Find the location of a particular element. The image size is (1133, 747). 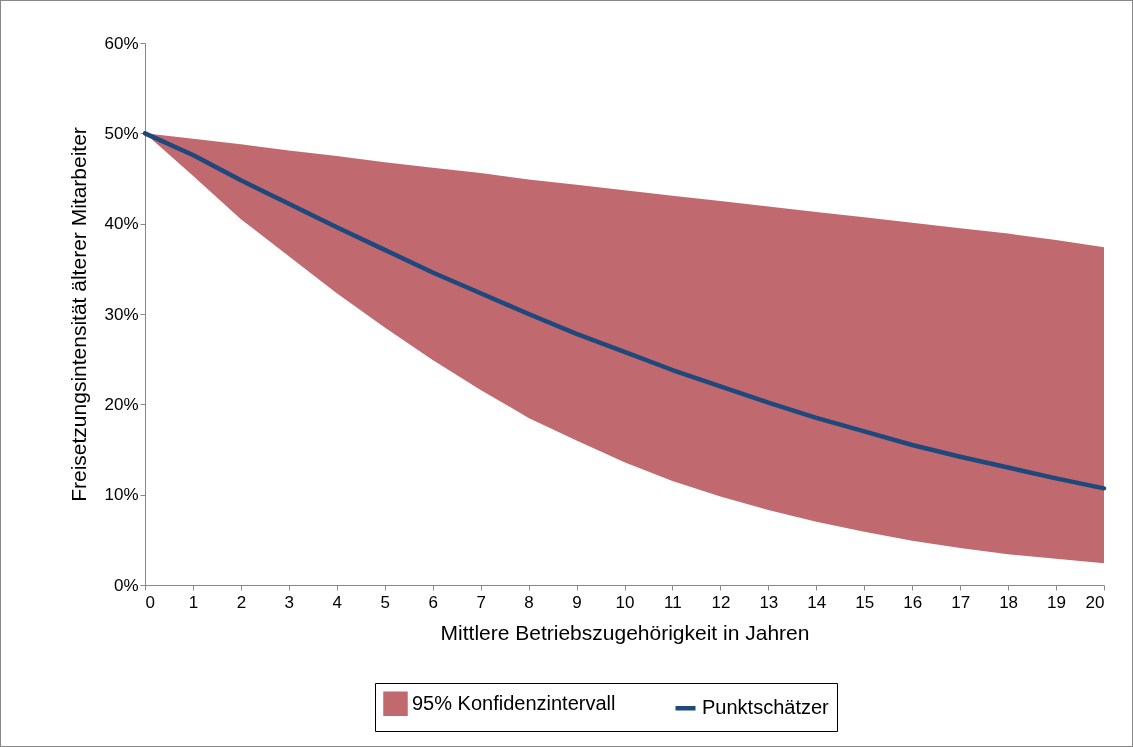

y-tick-label: 30% is located at coordinates (121, 314).